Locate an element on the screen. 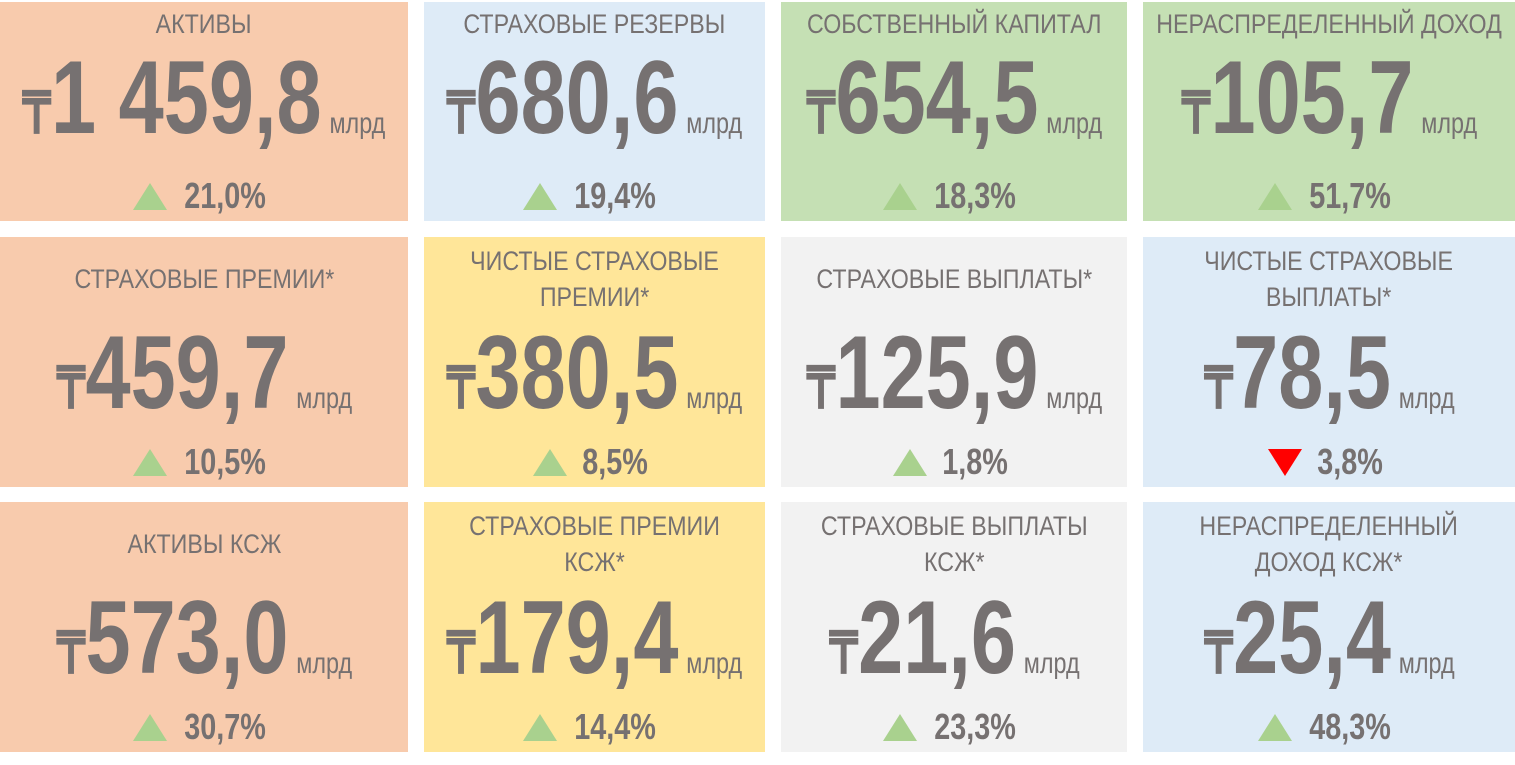 This screenshot has height=765, width=1515. kpi-card: НЕРАСПРЕДЕЛЕННЫЙ ДОХОД ₸ 105,7 млрд 51,7% is located at coordinates (1329, 111).